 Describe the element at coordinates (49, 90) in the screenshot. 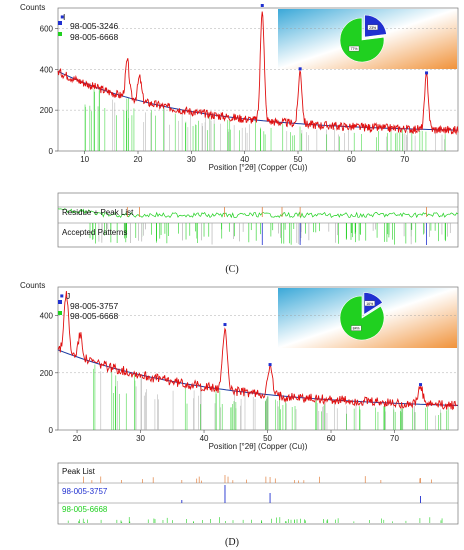

I see `c-y-ticks: 0 200 400 600` at that location.